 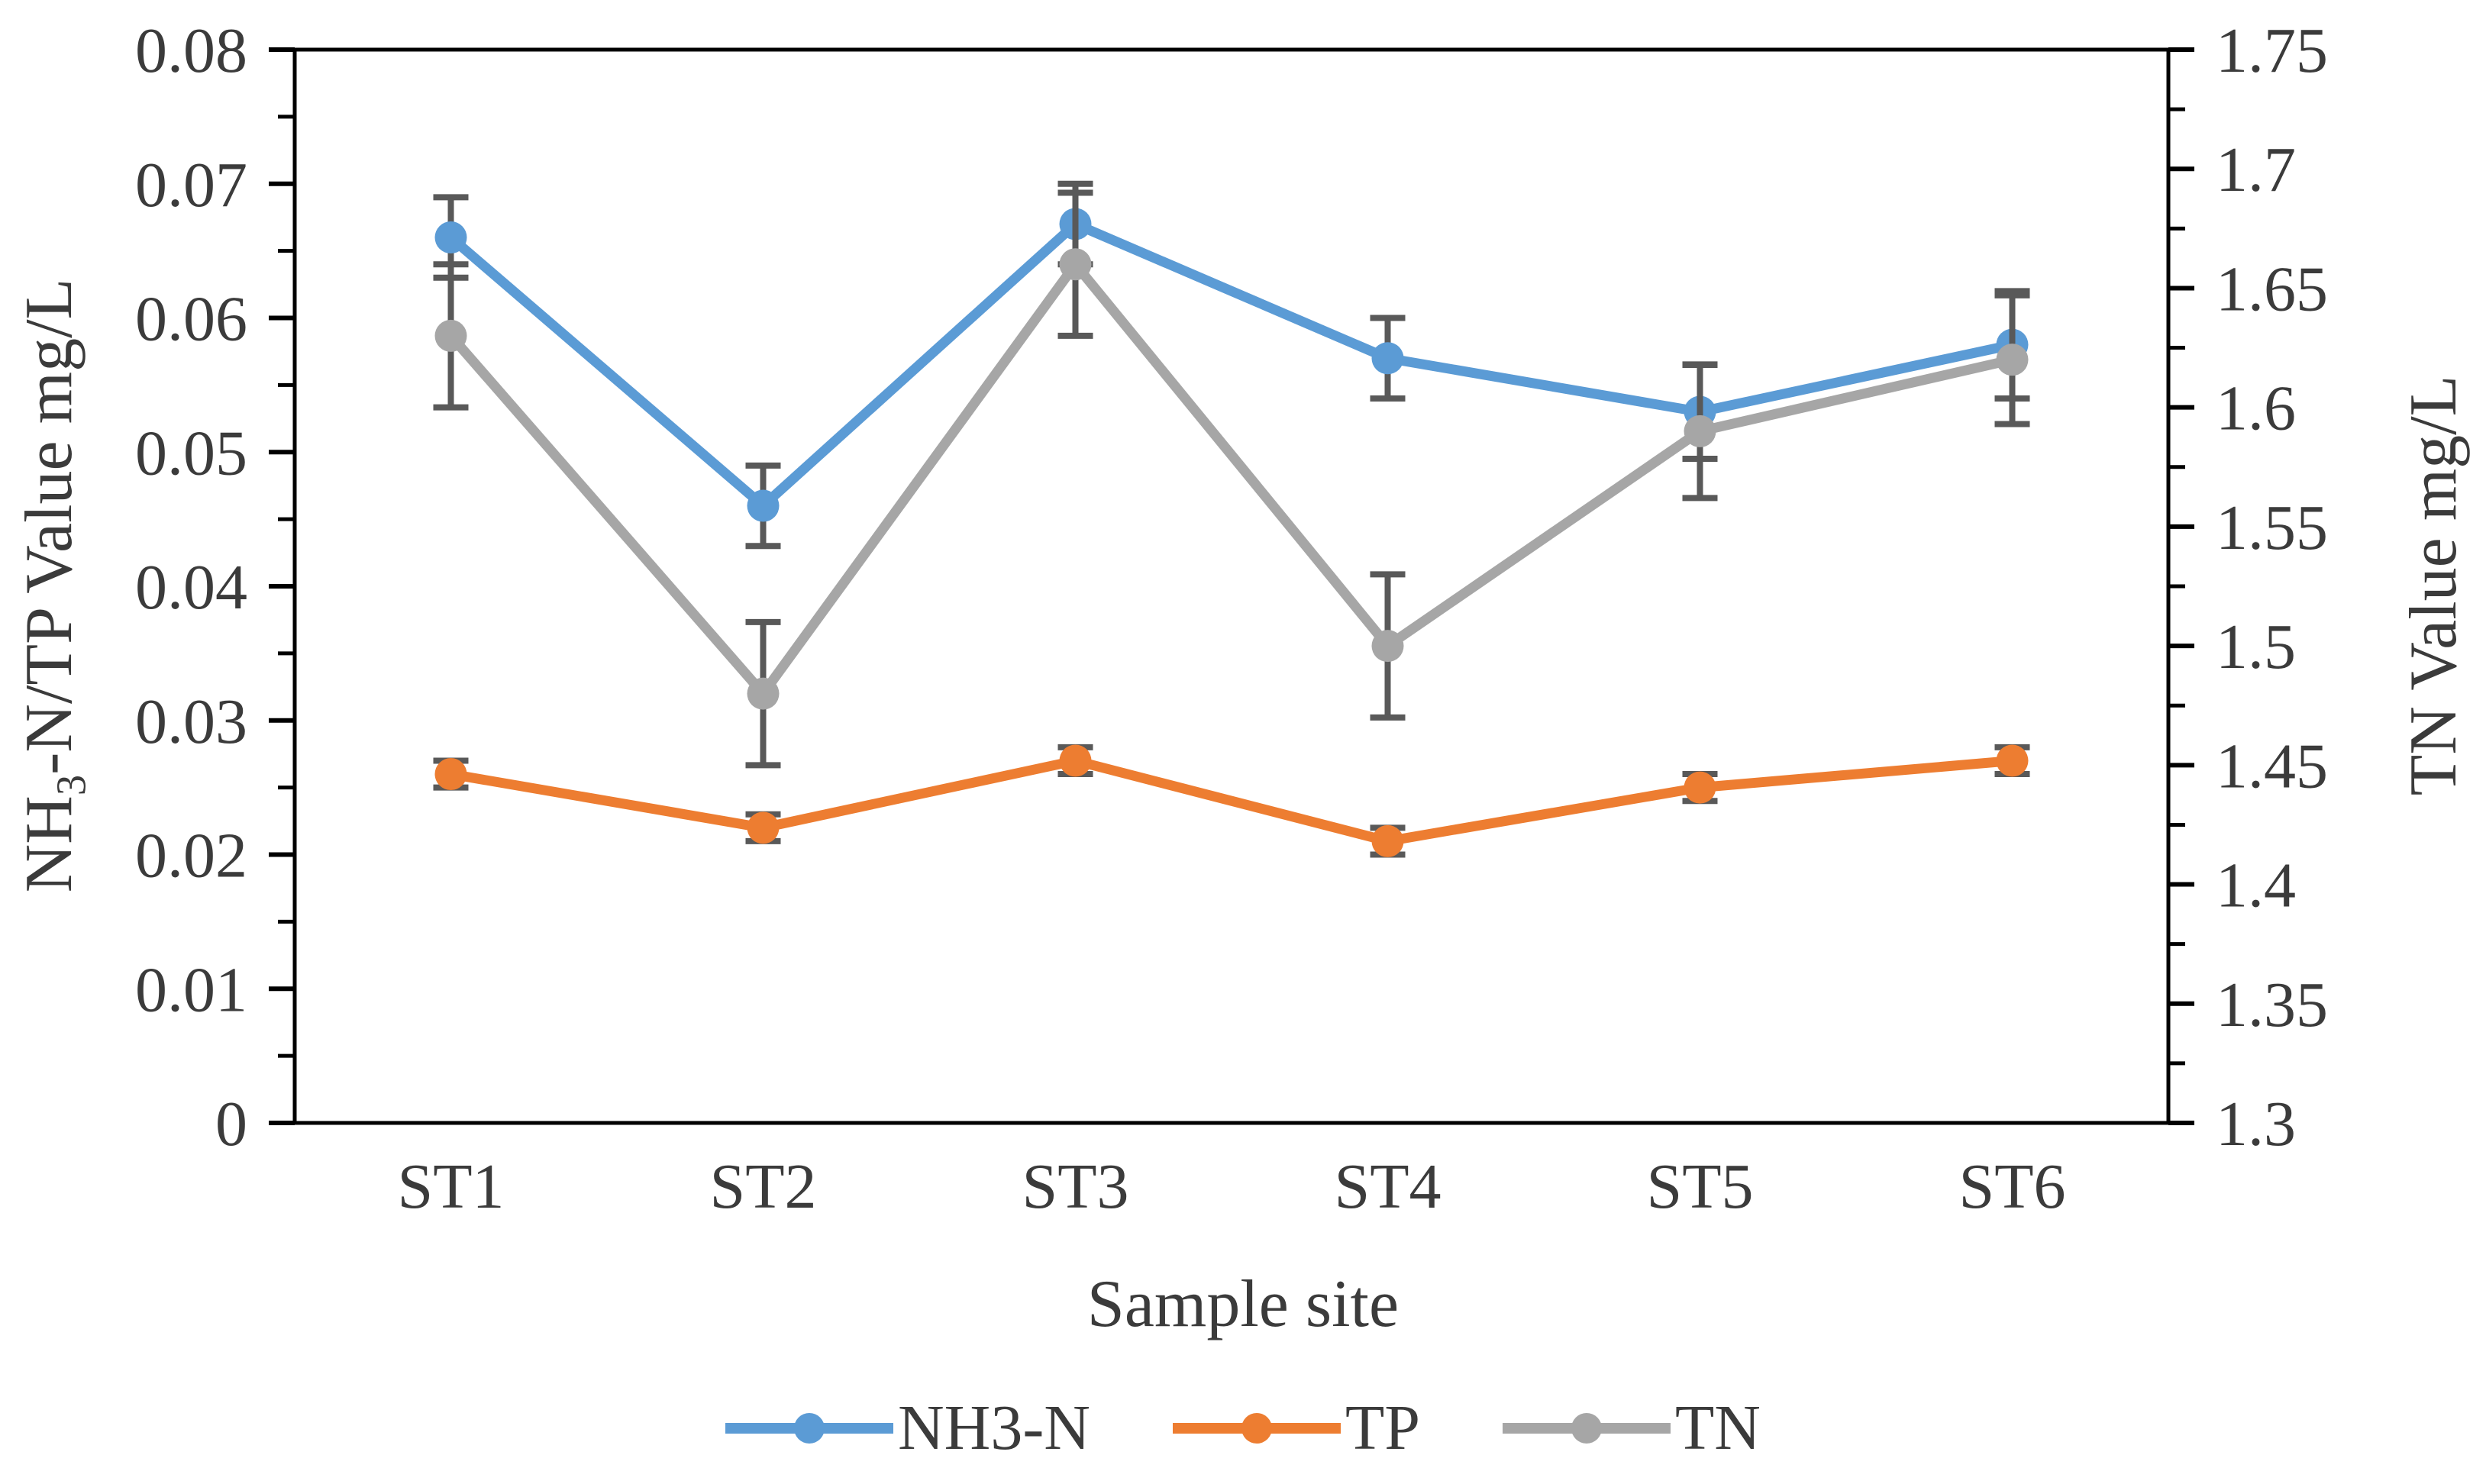 I want to click on right-axis-tick-label: 1.3, so click(x=2256, y=1124).